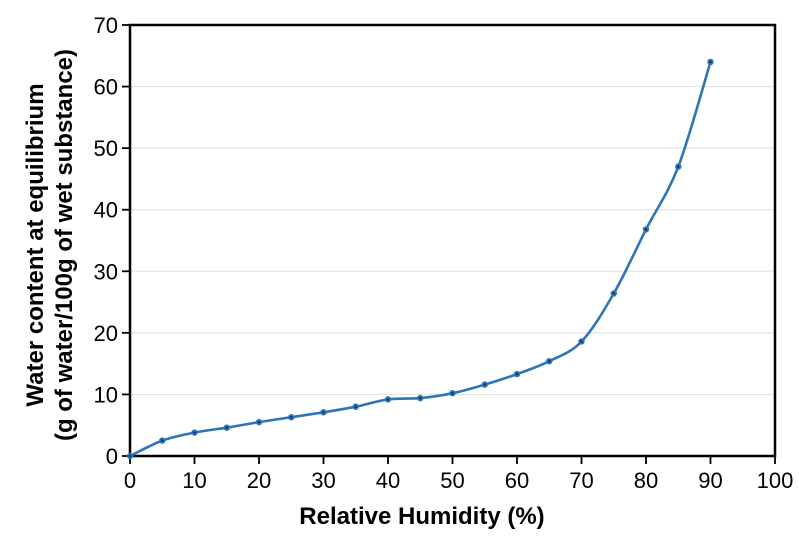  What do you see at coordinates (106, 333) in the screenshot?
I see `y-tick-label: 20` at bounding box center [106, 333].